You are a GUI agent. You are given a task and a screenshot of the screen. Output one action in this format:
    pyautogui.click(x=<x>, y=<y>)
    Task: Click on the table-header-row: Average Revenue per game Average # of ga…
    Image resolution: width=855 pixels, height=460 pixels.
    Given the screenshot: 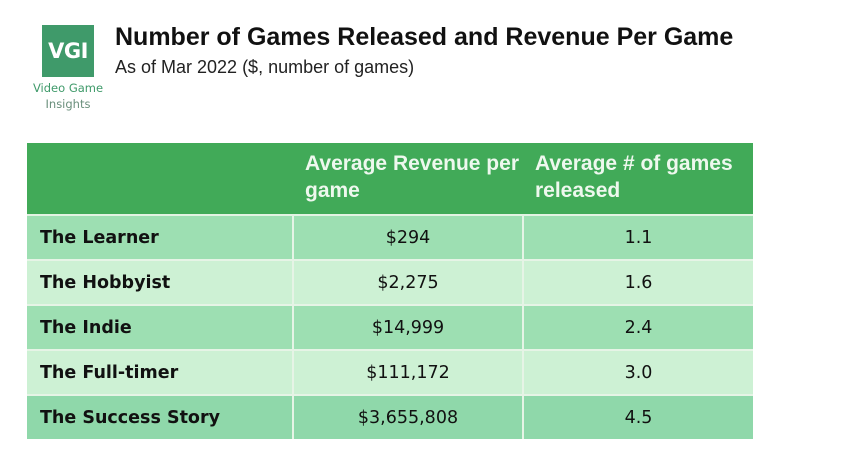 What is the action you would take?
    pyautogui.click(x=390, y=179)
    